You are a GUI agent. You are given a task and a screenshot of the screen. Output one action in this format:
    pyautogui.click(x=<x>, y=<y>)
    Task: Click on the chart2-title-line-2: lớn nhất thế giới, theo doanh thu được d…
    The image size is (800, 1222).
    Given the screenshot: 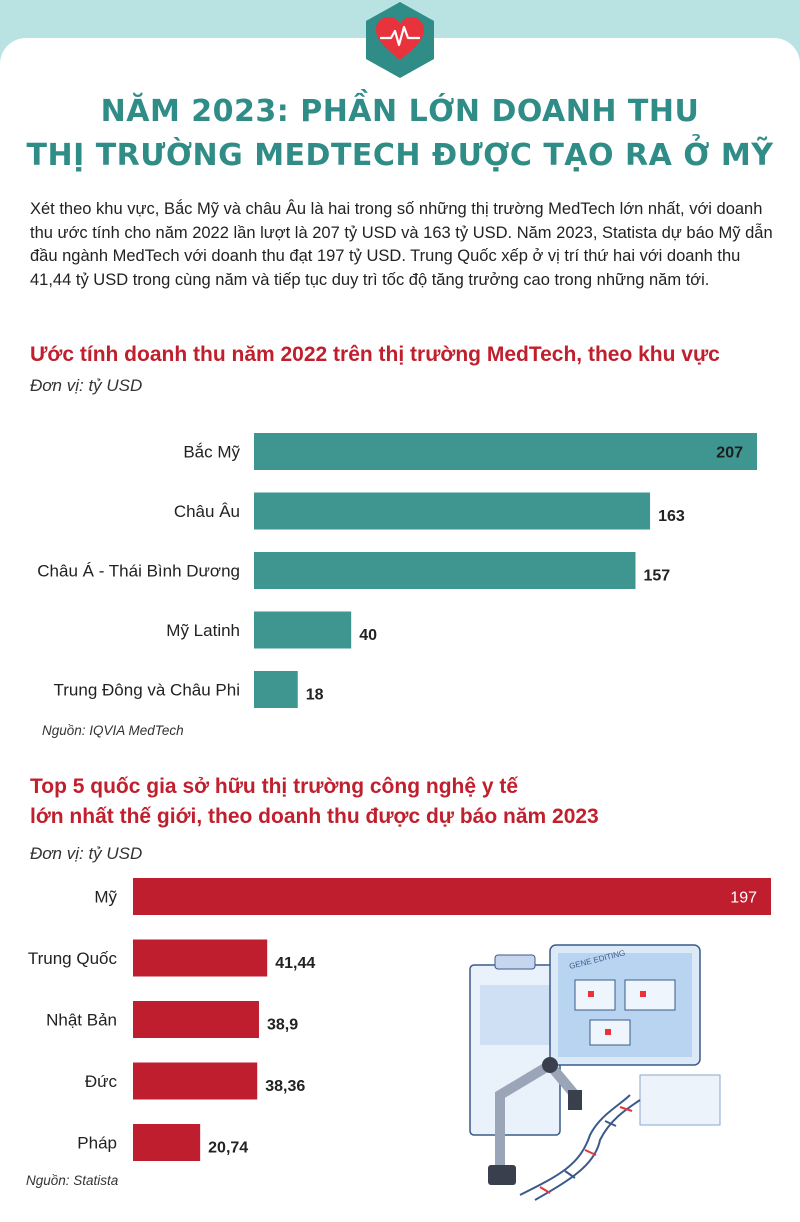 What is the action you would take?
    pyautogui.click(x=314, y=816)
    